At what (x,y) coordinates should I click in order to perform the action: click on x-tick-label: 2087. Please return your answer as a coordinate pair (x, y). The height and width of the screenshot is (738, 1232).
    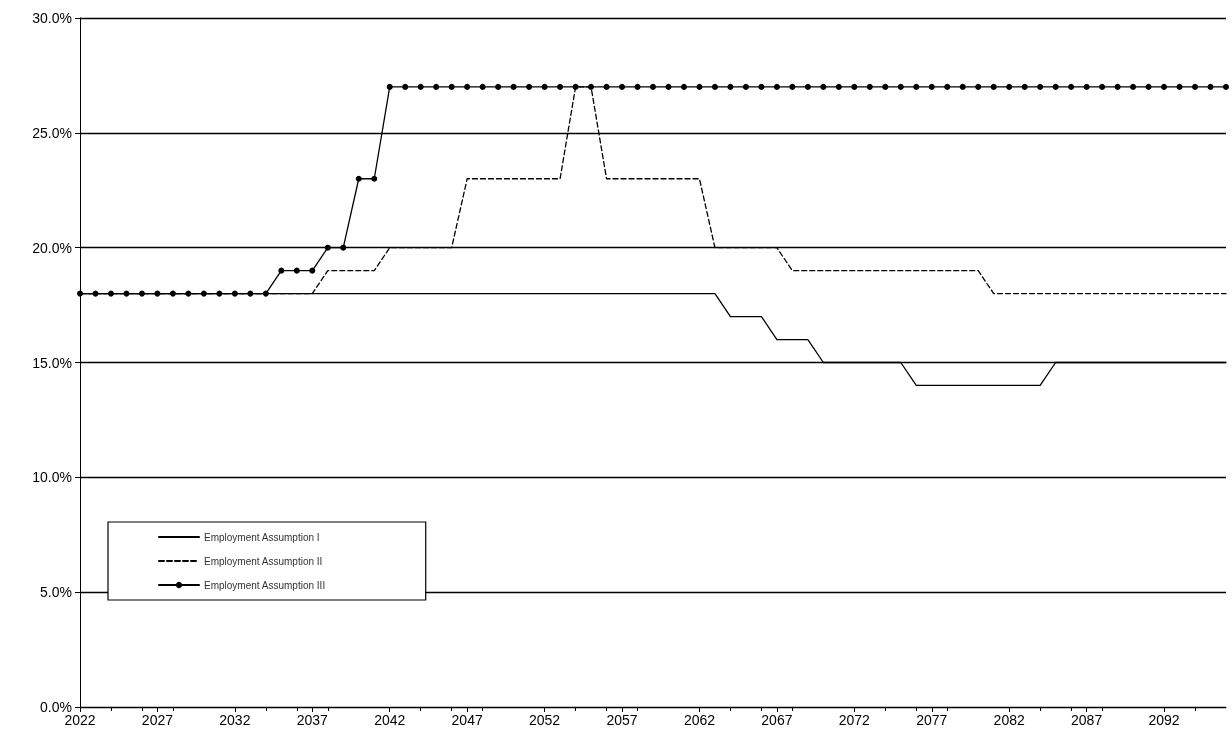
    Looking at the image, I should click on (1087, 720).